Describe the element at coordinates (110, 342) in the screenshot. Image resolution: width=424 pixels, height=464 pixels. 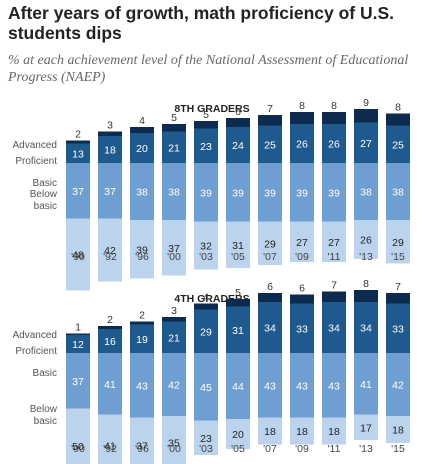
I see `value-label-proficient: 16` at that location.